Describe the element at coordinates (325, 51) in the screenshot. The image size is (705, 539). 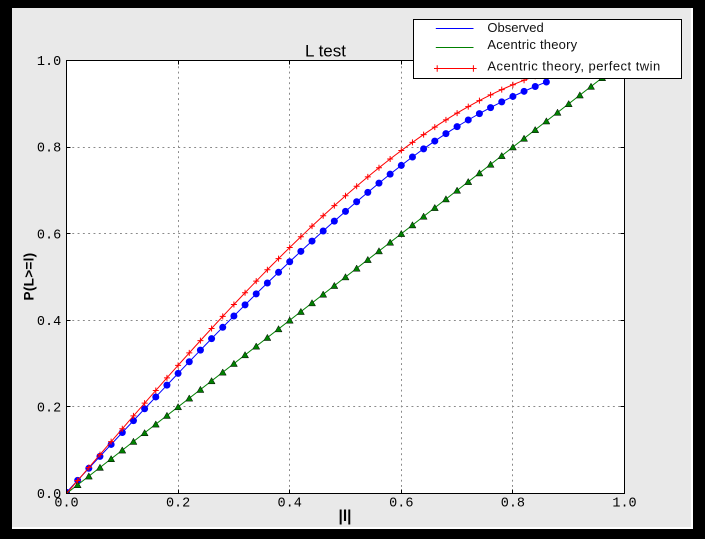
I see `svg-text: L test` at that location.